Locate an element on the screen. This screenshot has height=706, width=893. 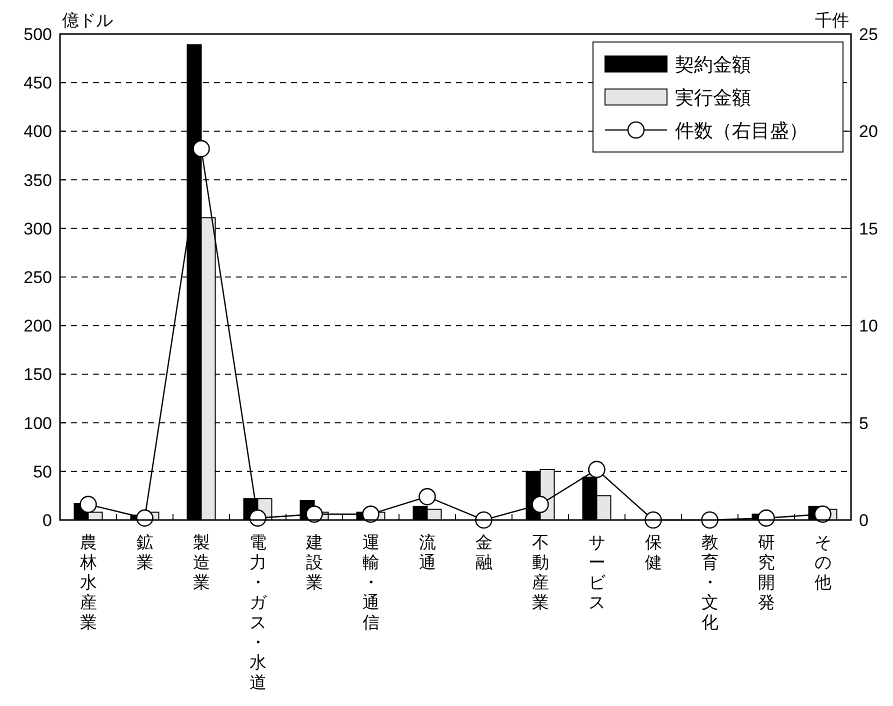
x-tick-label: 鉱業 is located at coordinates (145, 552).